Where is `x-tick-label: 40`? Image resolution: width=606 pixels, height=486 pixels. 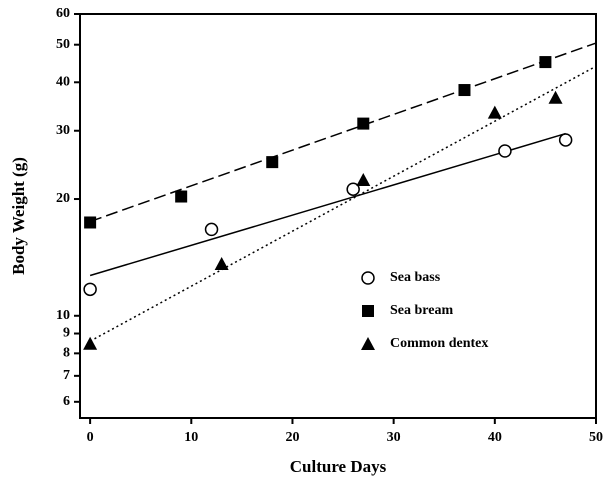 x-tick-label: 40 is located at coordinates (495, 437).